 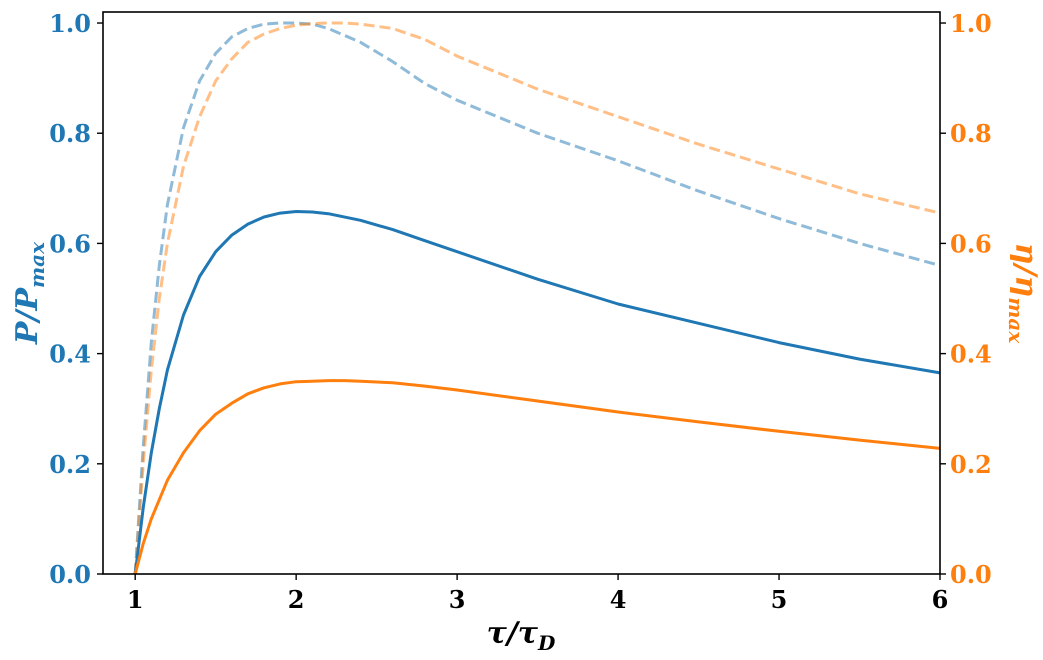 I want to click on y-tick-label-right: 0.0, so click(x=971, y=574).